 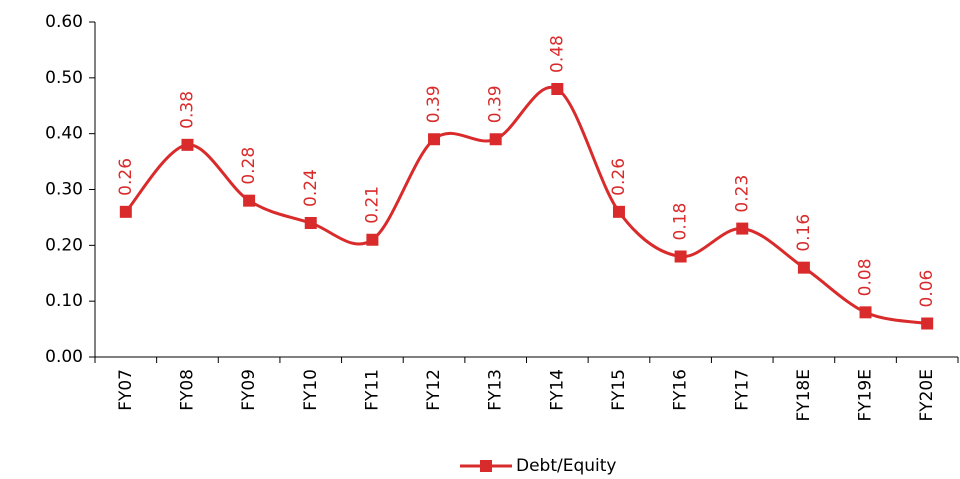 I want to click on data-label: 0.06, so click(x=927, y=289).